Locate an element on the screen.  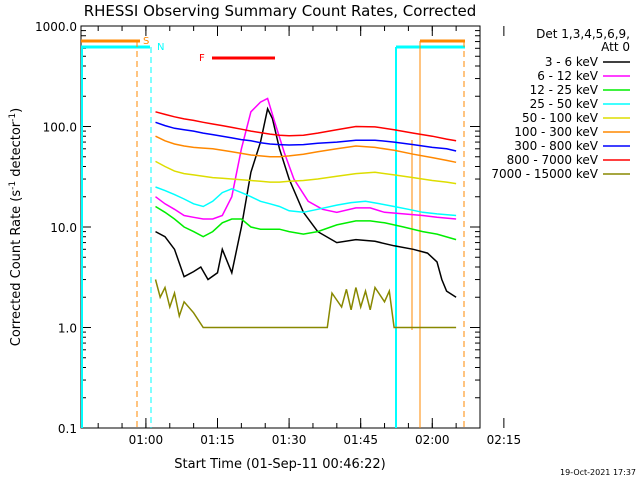
x-tick-label: 01:30 is located at coordinates (289, 440).